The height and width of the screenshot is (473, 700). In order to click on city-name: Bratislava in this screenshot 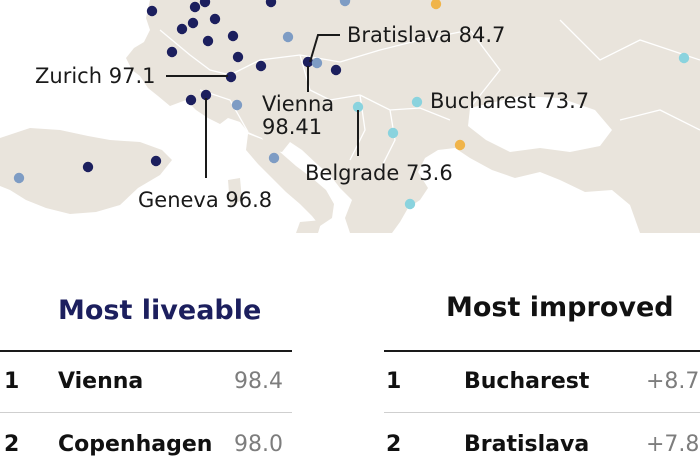, I will do `click(527, 444)`.